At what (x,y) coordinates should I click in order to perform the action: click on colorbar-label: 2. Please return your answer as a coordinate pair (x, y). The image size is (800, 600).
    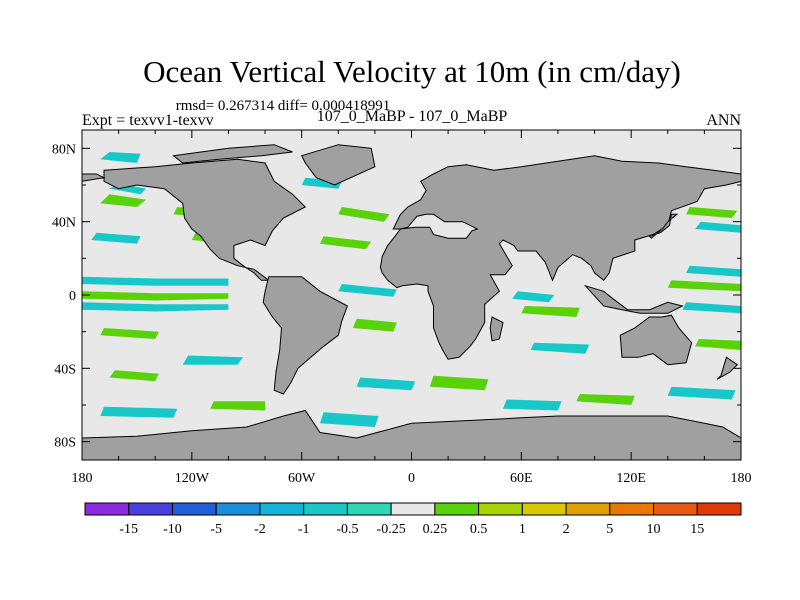
    Looking at the image, I should click on (566, 529).